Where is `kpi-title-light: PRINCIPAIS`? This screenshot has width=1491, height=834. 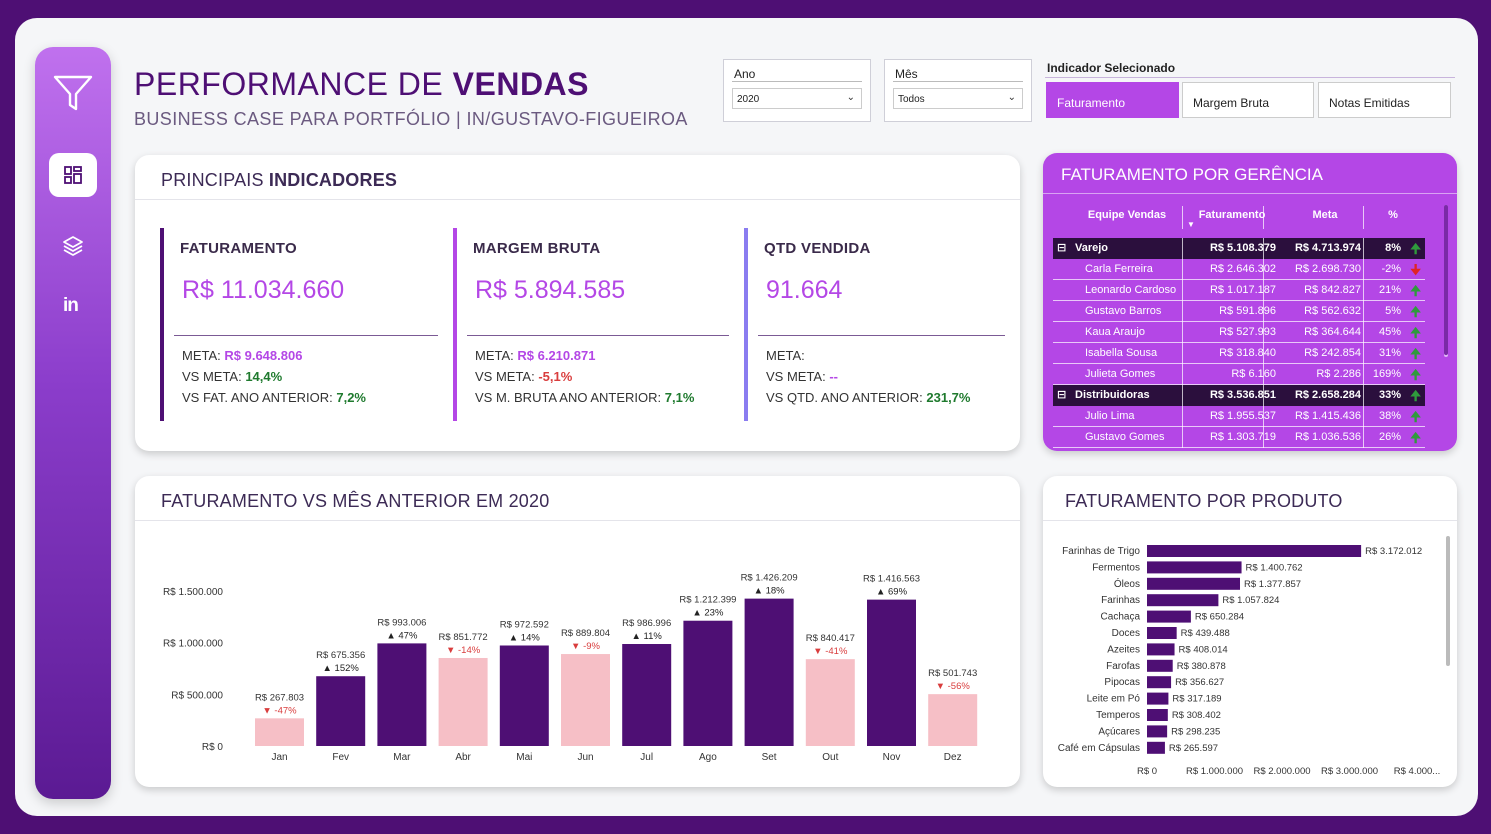
kpi-title-light: PRINCIPAIS is located at coordinates (215, 180).